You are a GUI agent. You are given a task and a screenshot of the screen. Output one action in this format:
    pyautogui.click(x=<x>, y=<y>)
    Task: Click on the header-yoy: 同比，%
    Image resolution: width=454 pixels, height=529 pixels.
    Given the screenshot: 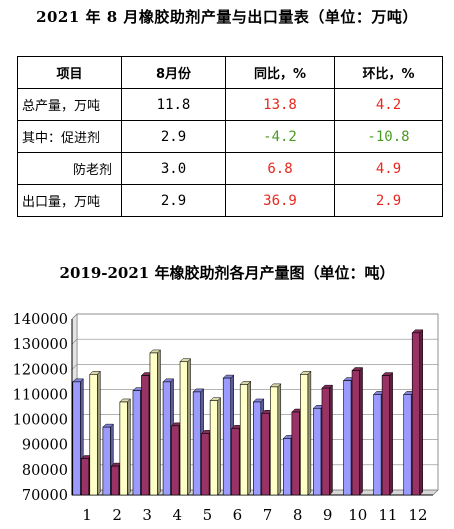 What is the action you would take?
    pyautogui.click(x=280, y=72)
    